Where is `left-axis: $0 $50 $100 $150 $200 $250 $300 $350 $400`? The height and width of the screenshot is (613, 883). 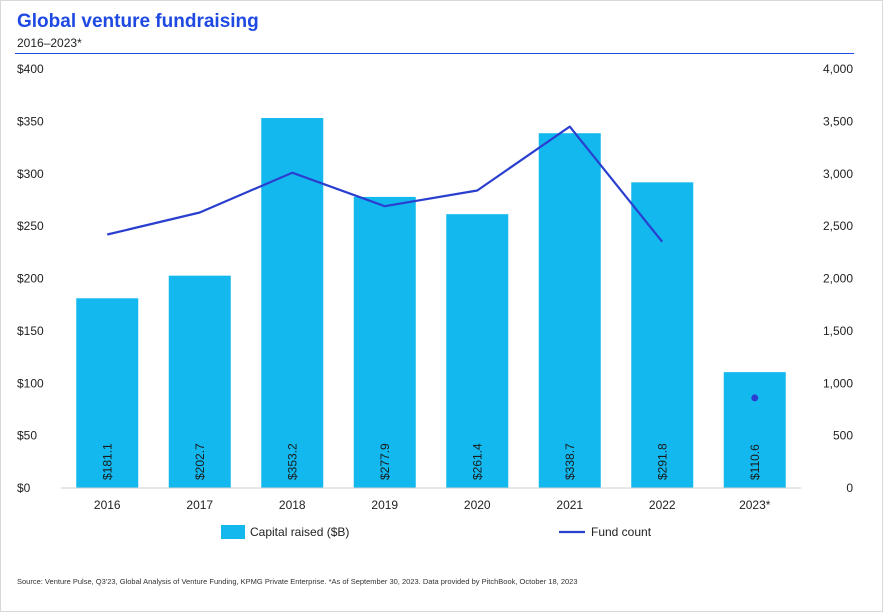 left-axis: $0 $50 $100 $150 $200 $250 $300 $350 $400 is located at coordinates (30, 278).